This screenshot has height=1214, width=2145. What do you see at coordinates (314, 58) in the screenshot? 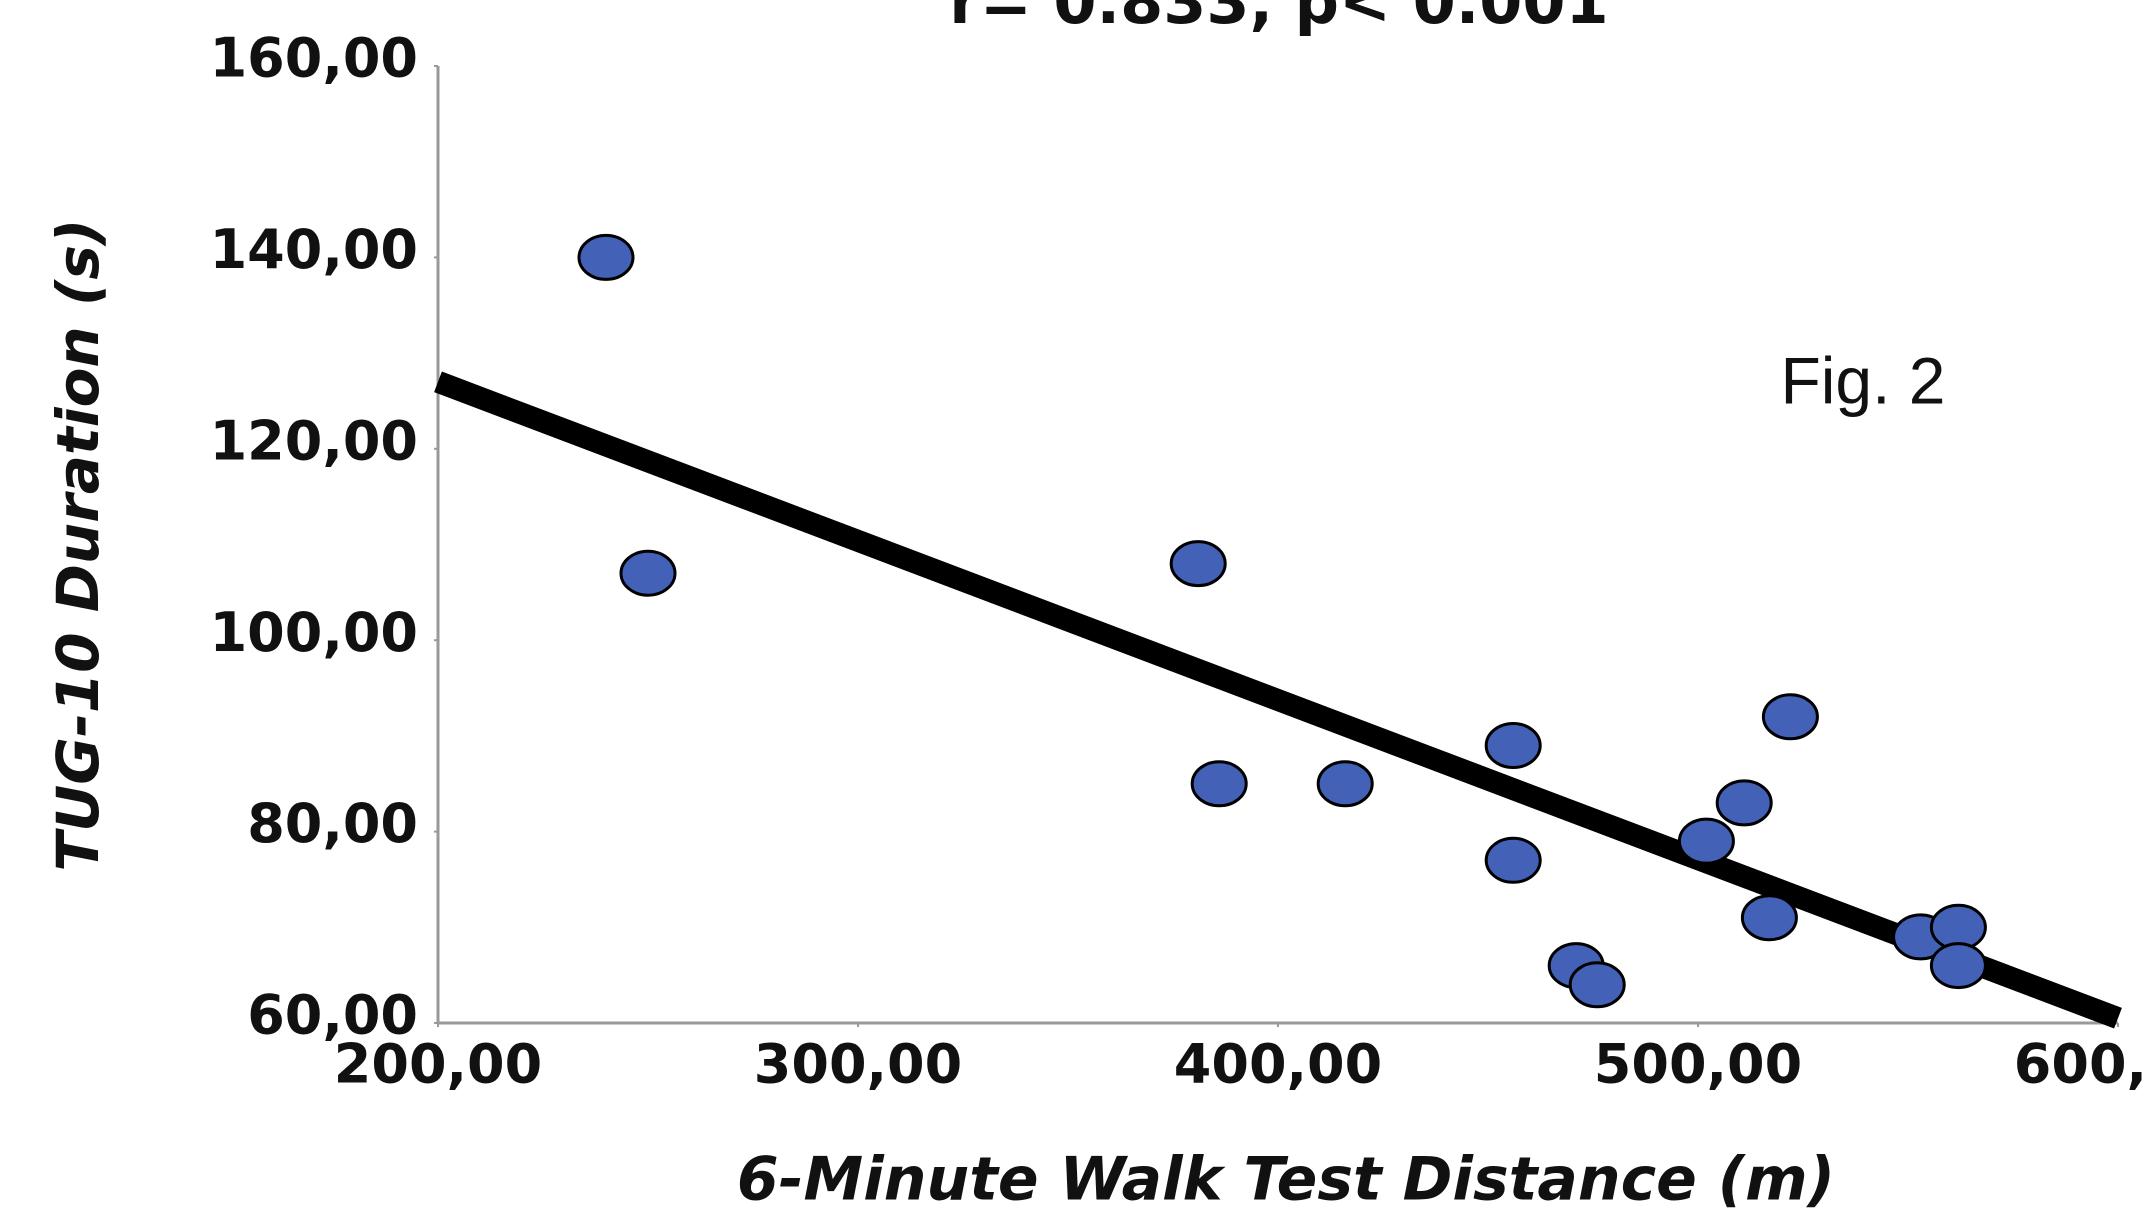
I see `y-tick-label: 160,00` at bounding box center [314, 58].